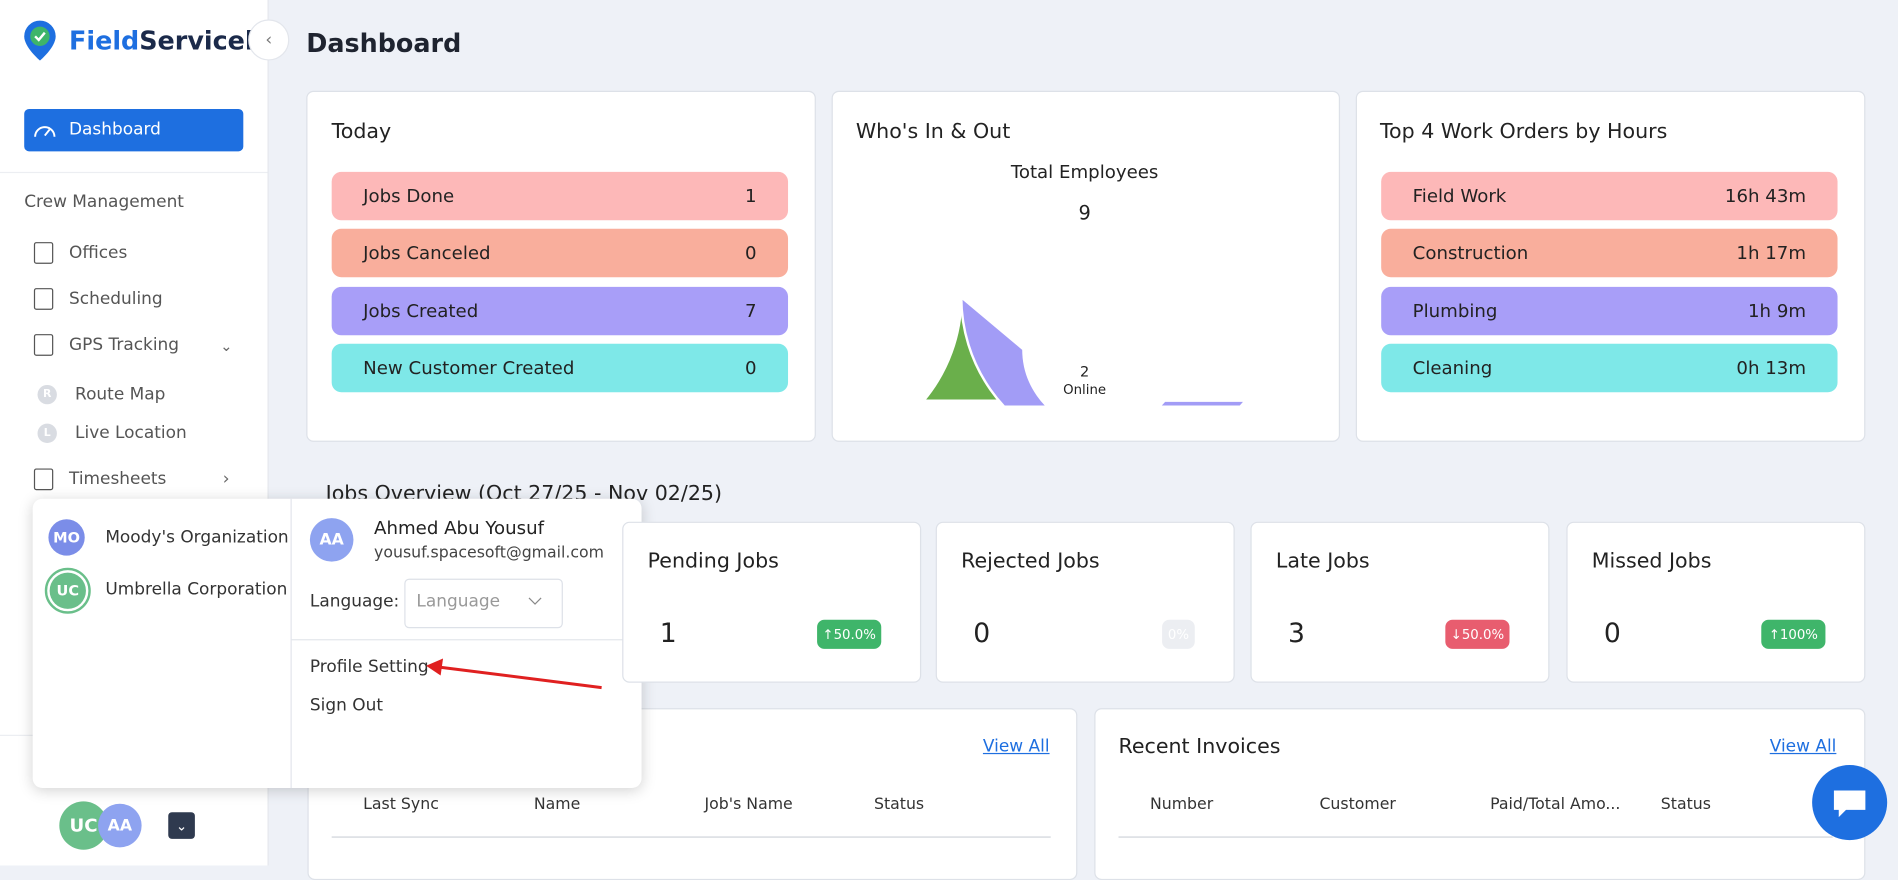  I want to click on user-email: yousuf.spacesoft@gmail.com, so click(489, 553).